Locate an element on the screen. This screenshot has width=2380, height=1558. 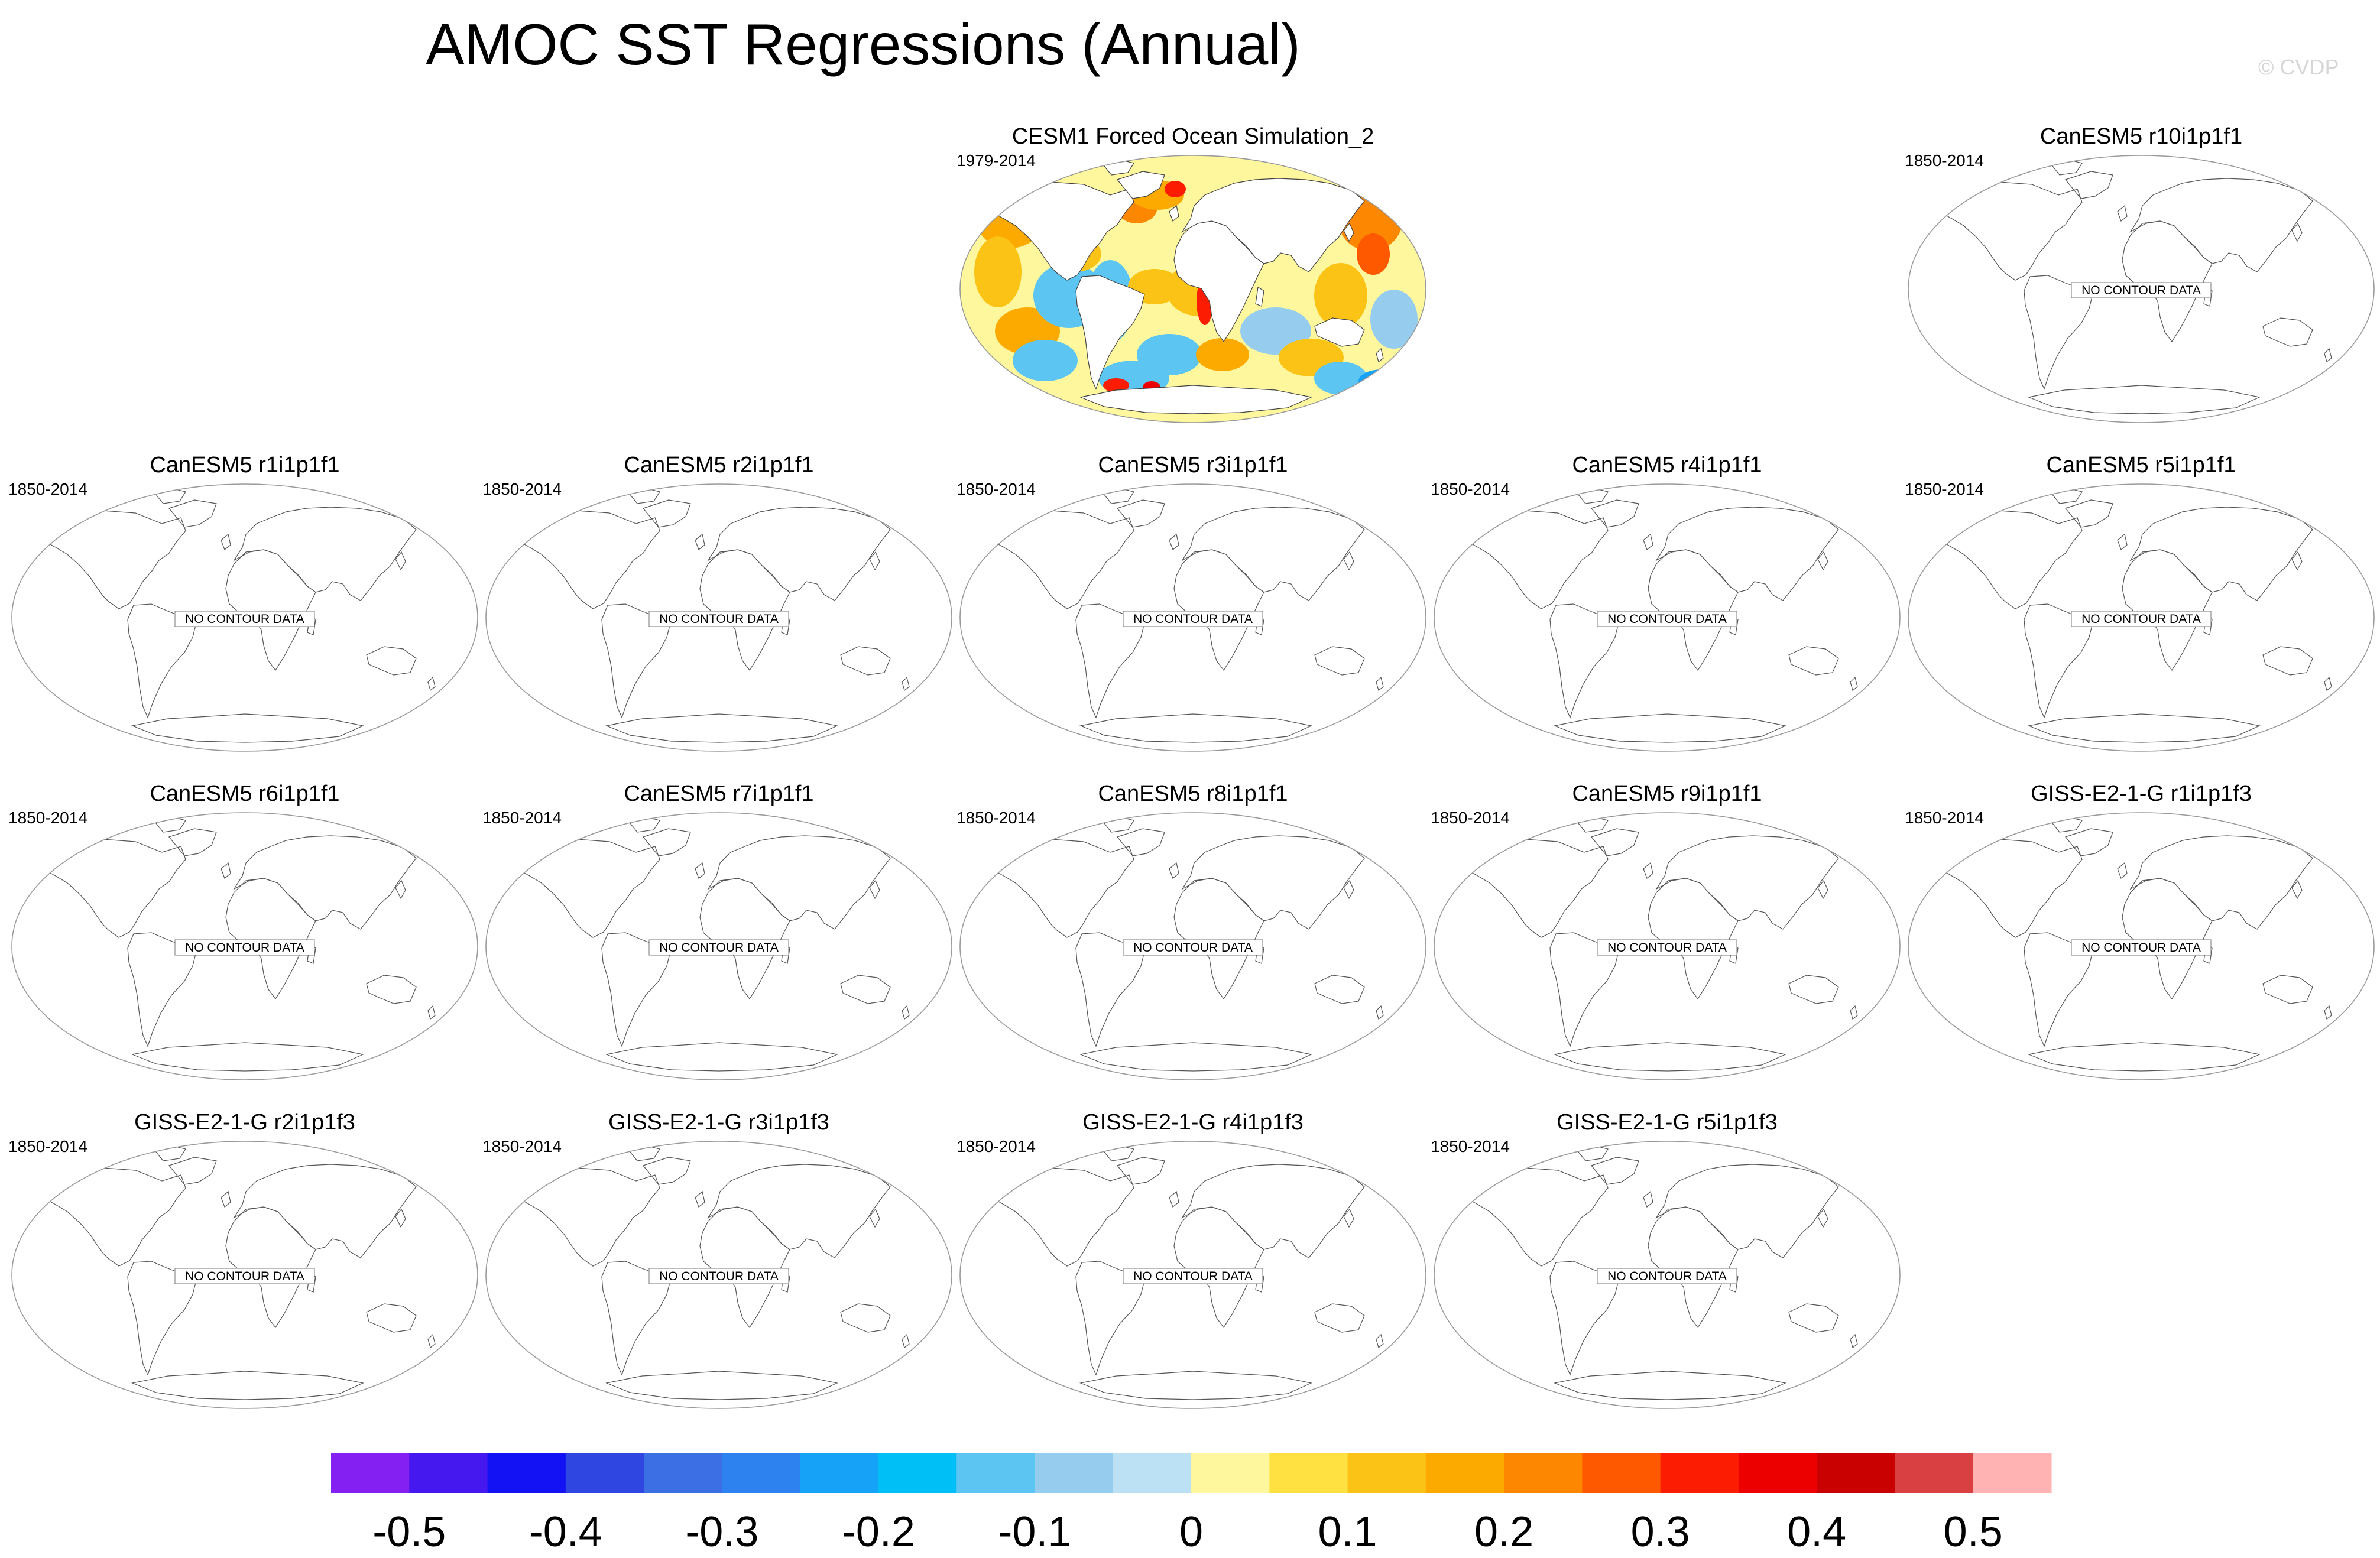
colorbar-tick-label: -0.4 is located at coordinates (565, 1532).